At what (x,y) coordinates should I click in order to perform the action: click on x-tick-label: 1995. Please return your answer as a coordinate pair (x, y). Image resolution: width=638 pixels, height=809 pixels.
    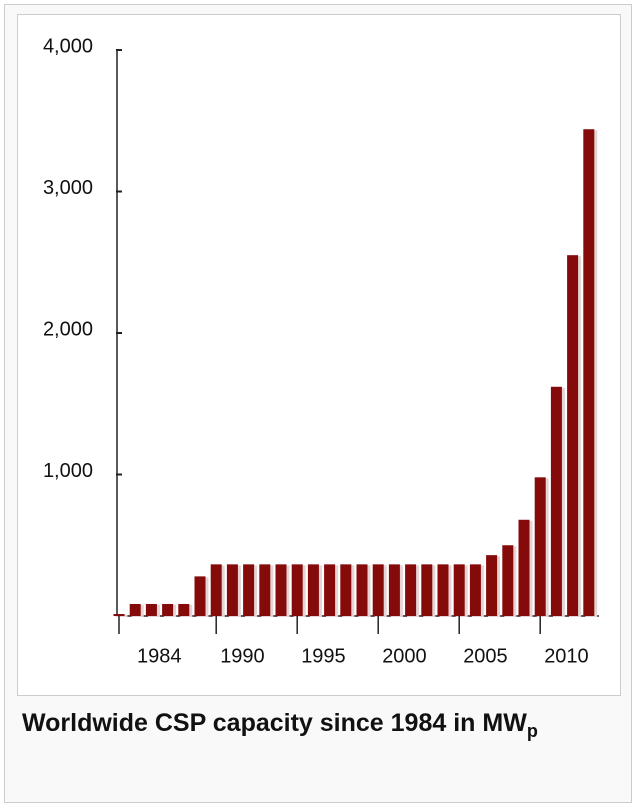
    Looking at the image, I should click on (323, 656).